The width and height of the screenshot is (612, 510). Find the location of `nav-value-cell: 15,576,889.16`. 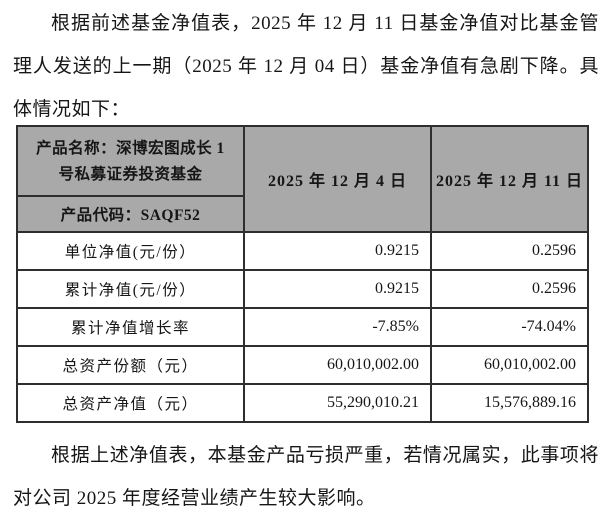

nav-value-cell: 15,576,889.16 is located at coordinates (509, 403).